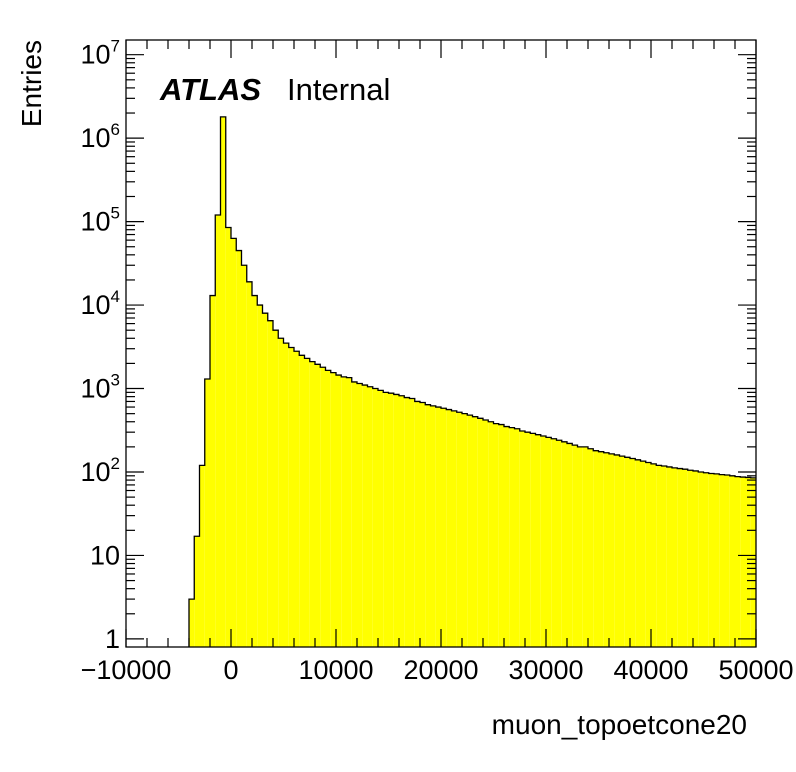  Describe the element at coordinates (619, 724) in the screenshot. I see `x-axis-title: muon_topoetcone20` at that location.